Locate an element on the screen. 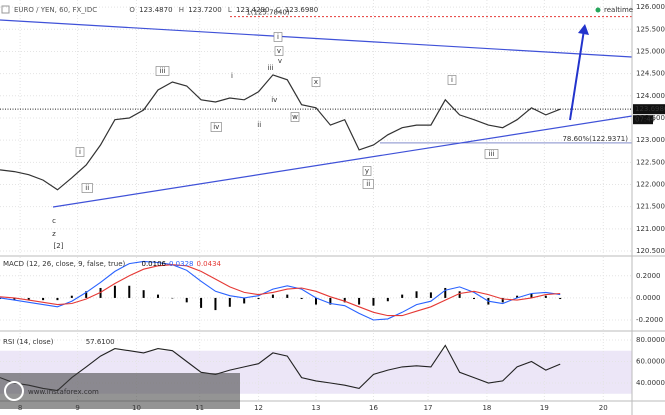 The height and width of the screenshot is (415, 665). macd-reading: 0.0434 is located at coordinates (208, 264).